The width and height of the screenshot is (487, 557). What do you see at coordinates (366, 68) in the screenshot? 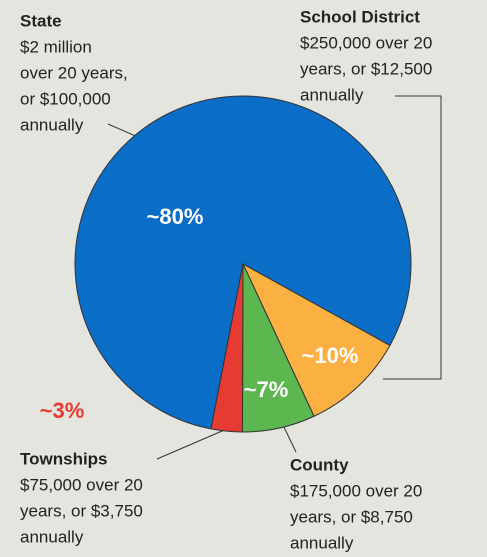
I see `category-description: years, or $12,500` at bounding box center [366, 68].